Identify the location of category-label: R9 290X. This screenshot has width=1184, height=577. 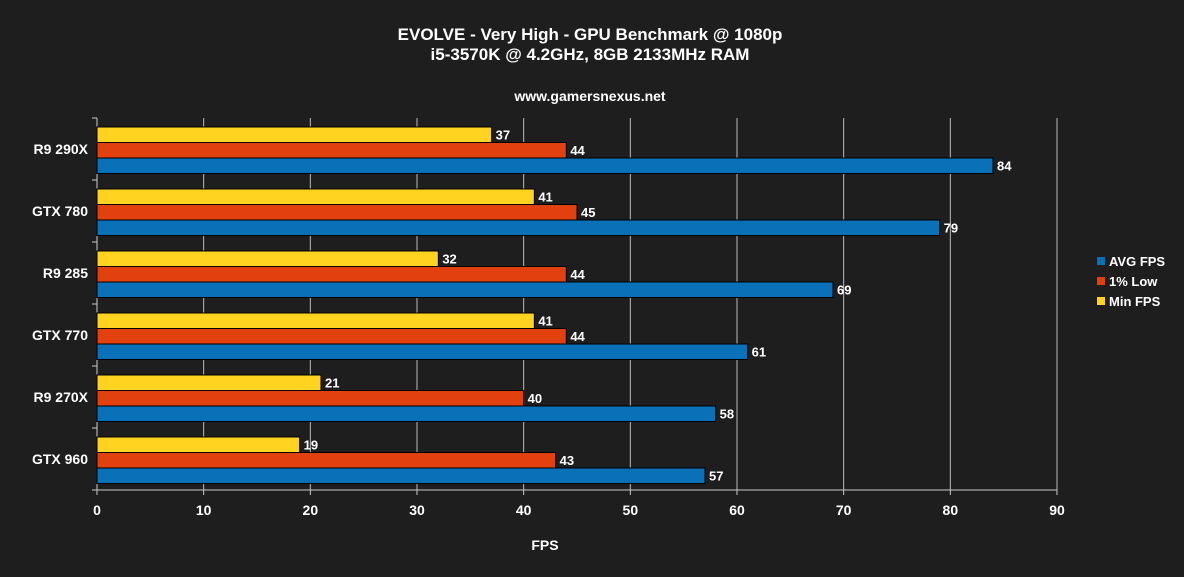
(61, 149).